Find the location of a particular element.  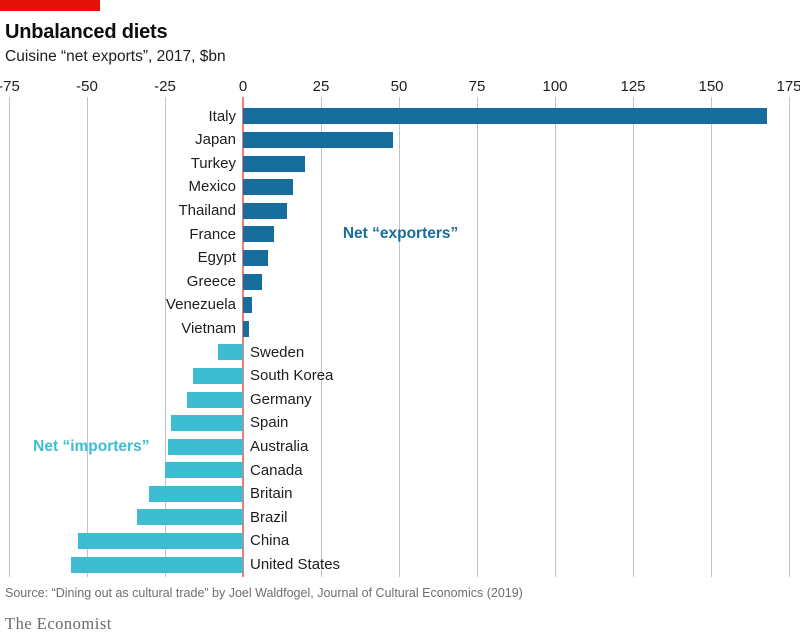

bar-greece is located at coordinates (252, 281).